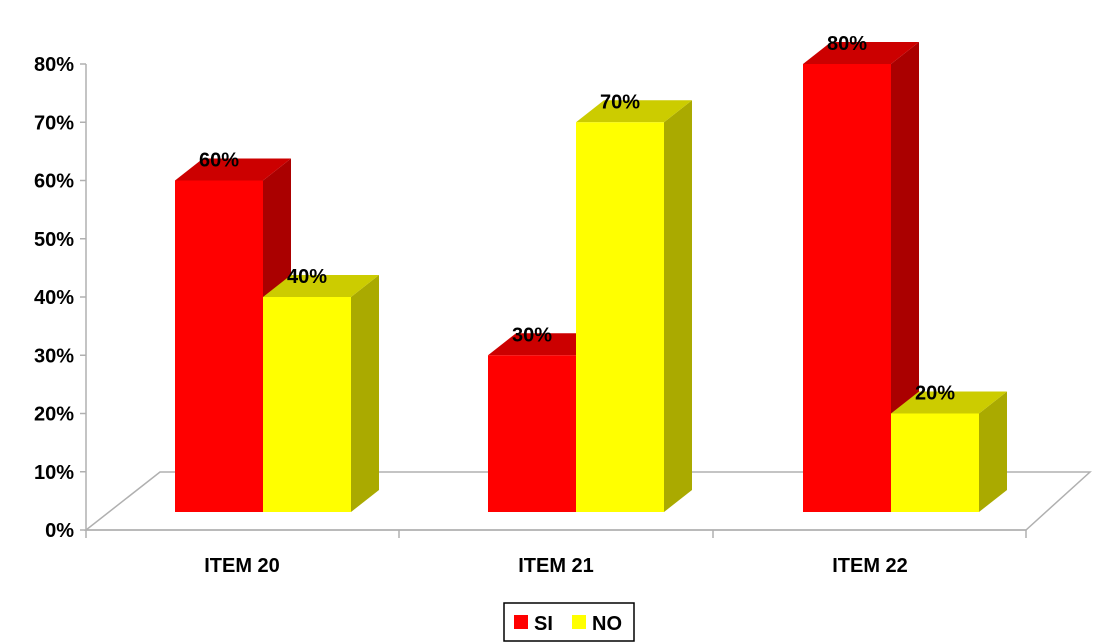 The height and width of the screenshot is (644, 1107). What do you see at coordinates (556, 566) in the screenshot?
I see `x-tick-label: ITEM 21` at bounding box center [556, 566].